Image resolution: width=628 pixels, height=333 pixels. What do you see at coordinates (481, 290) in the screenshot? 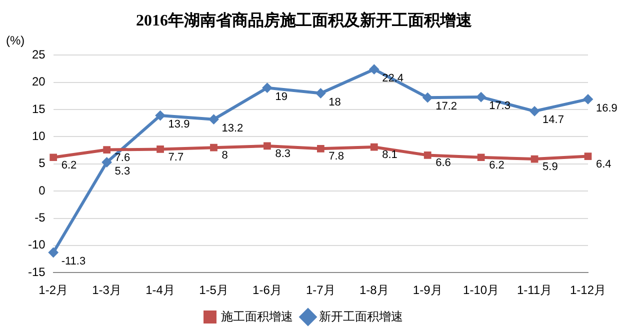
I see `x-tick-label: 1-10月` at bounding box center [481, 290].